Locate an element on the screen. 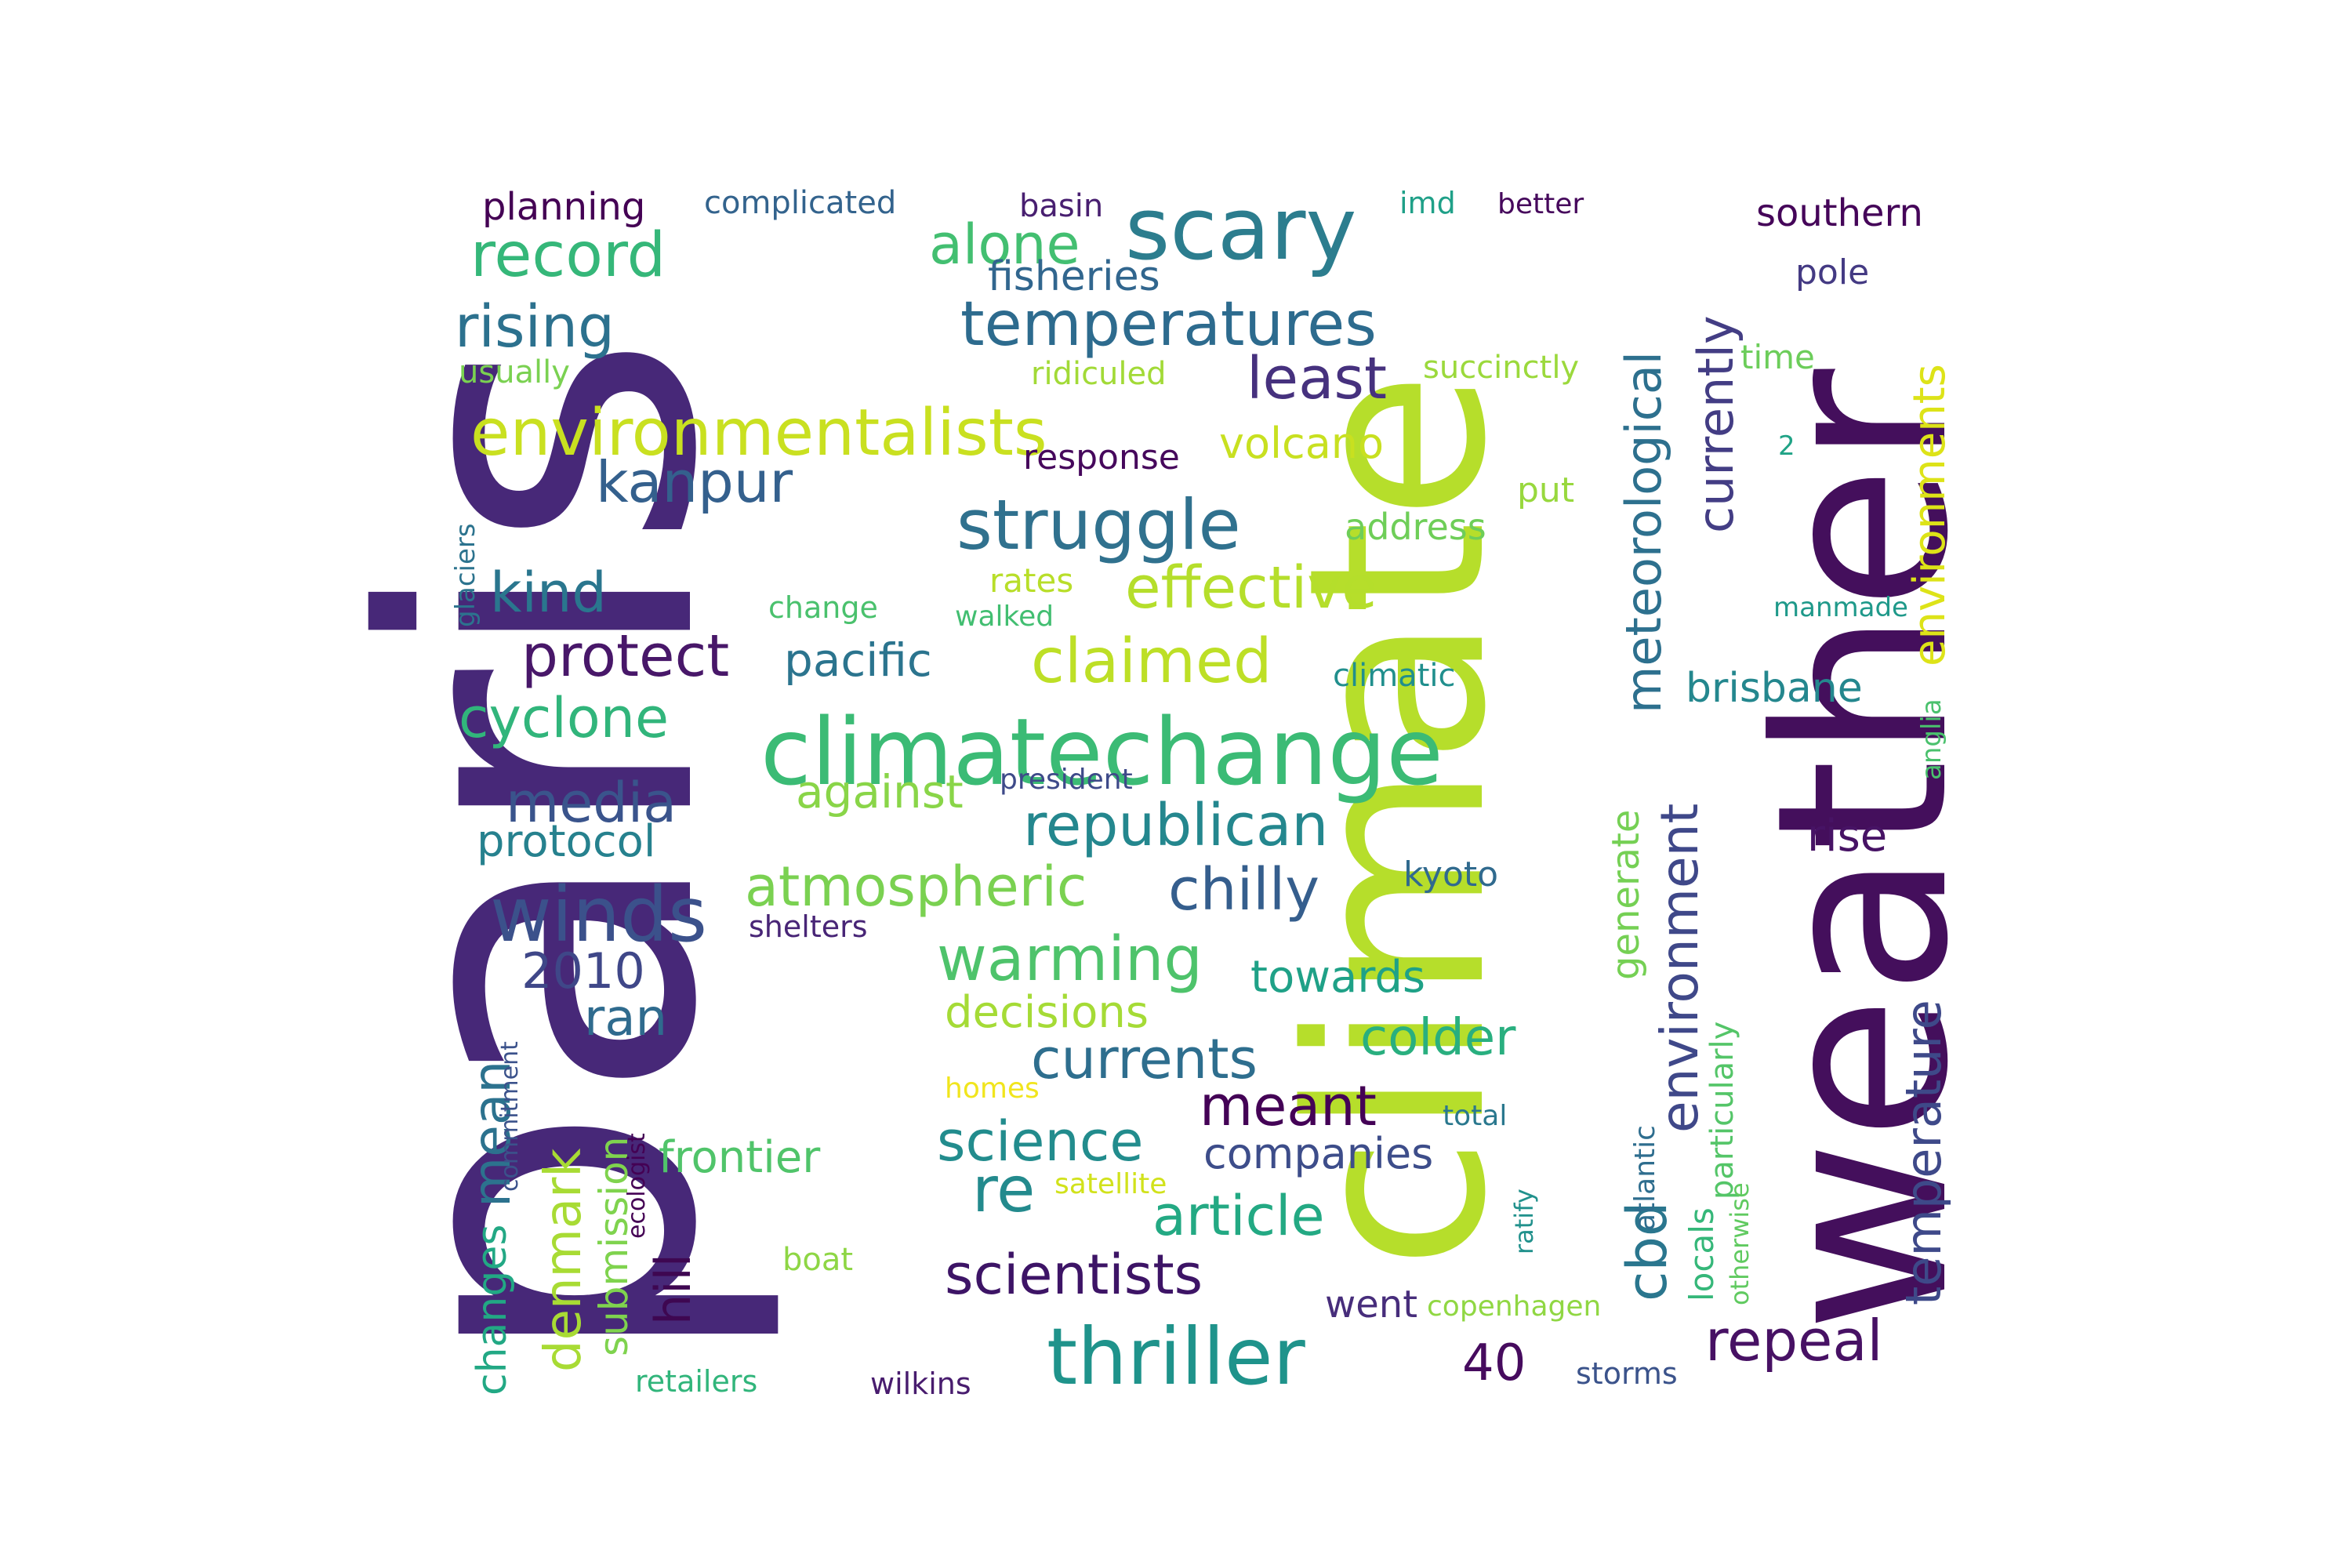 This screenshot has width=2352, height=1568. word-2010: 2010 is located at coordinates (583, 971).